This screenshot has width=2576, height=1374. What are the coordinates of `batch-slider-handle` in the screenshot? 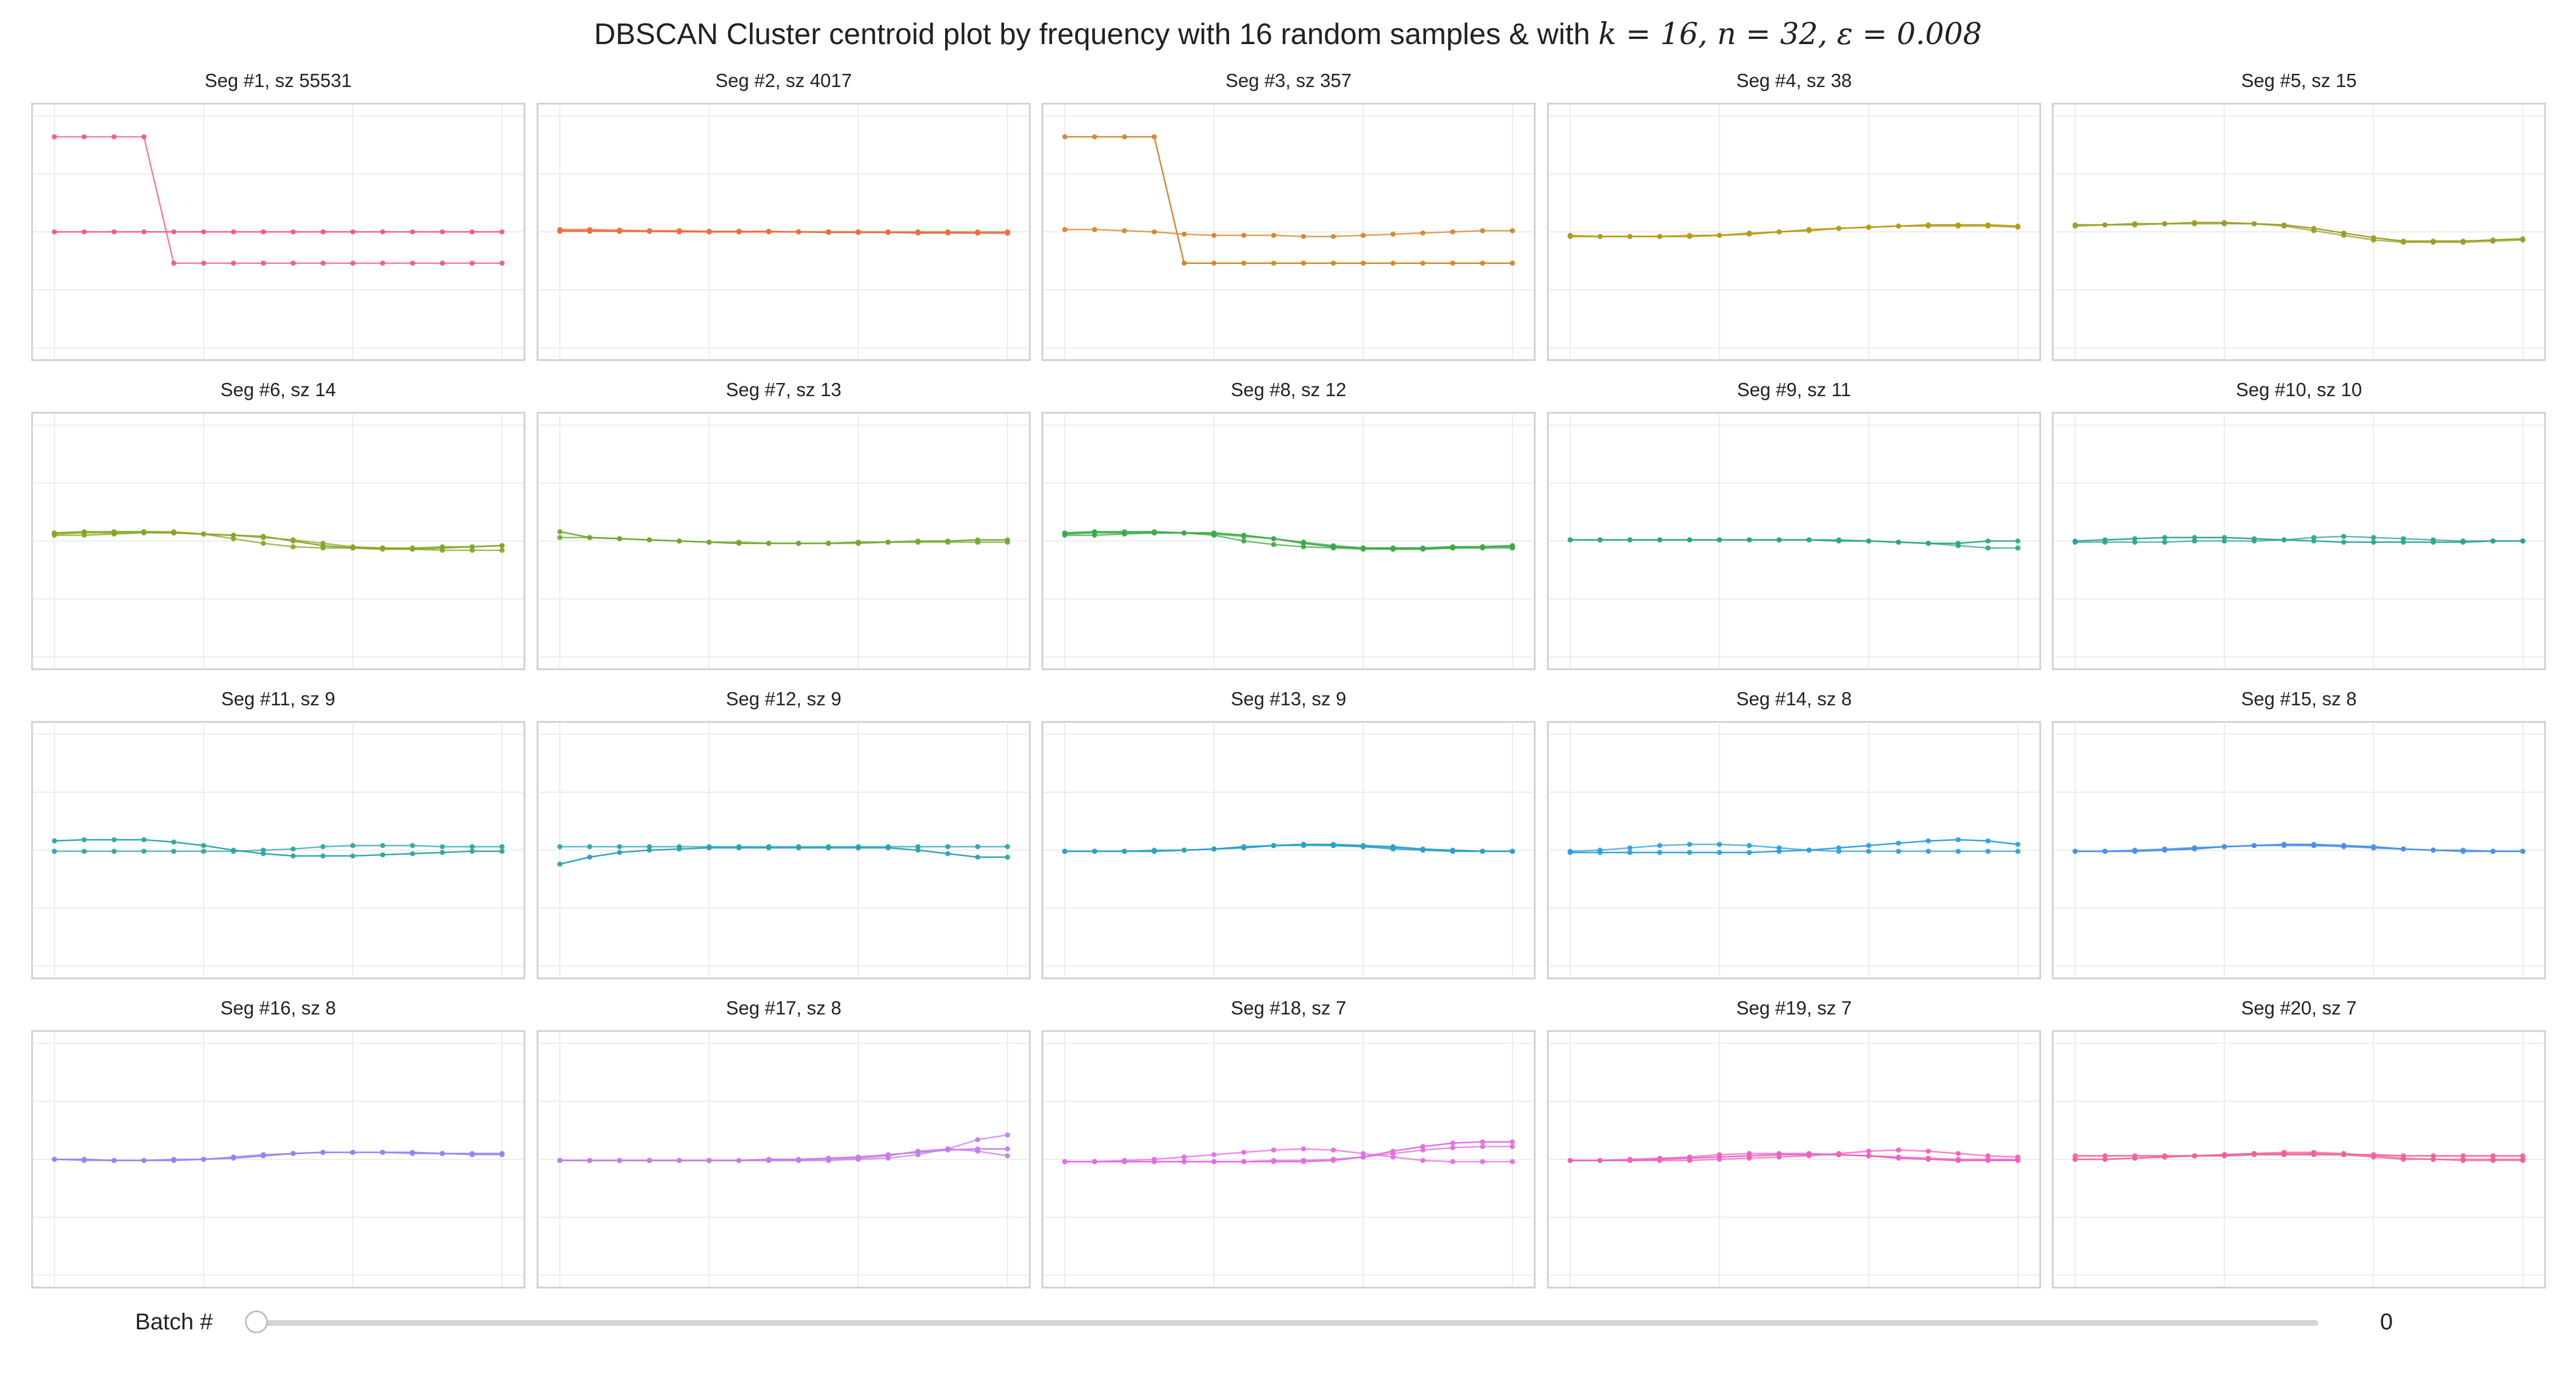 It's located at (256, 1322).